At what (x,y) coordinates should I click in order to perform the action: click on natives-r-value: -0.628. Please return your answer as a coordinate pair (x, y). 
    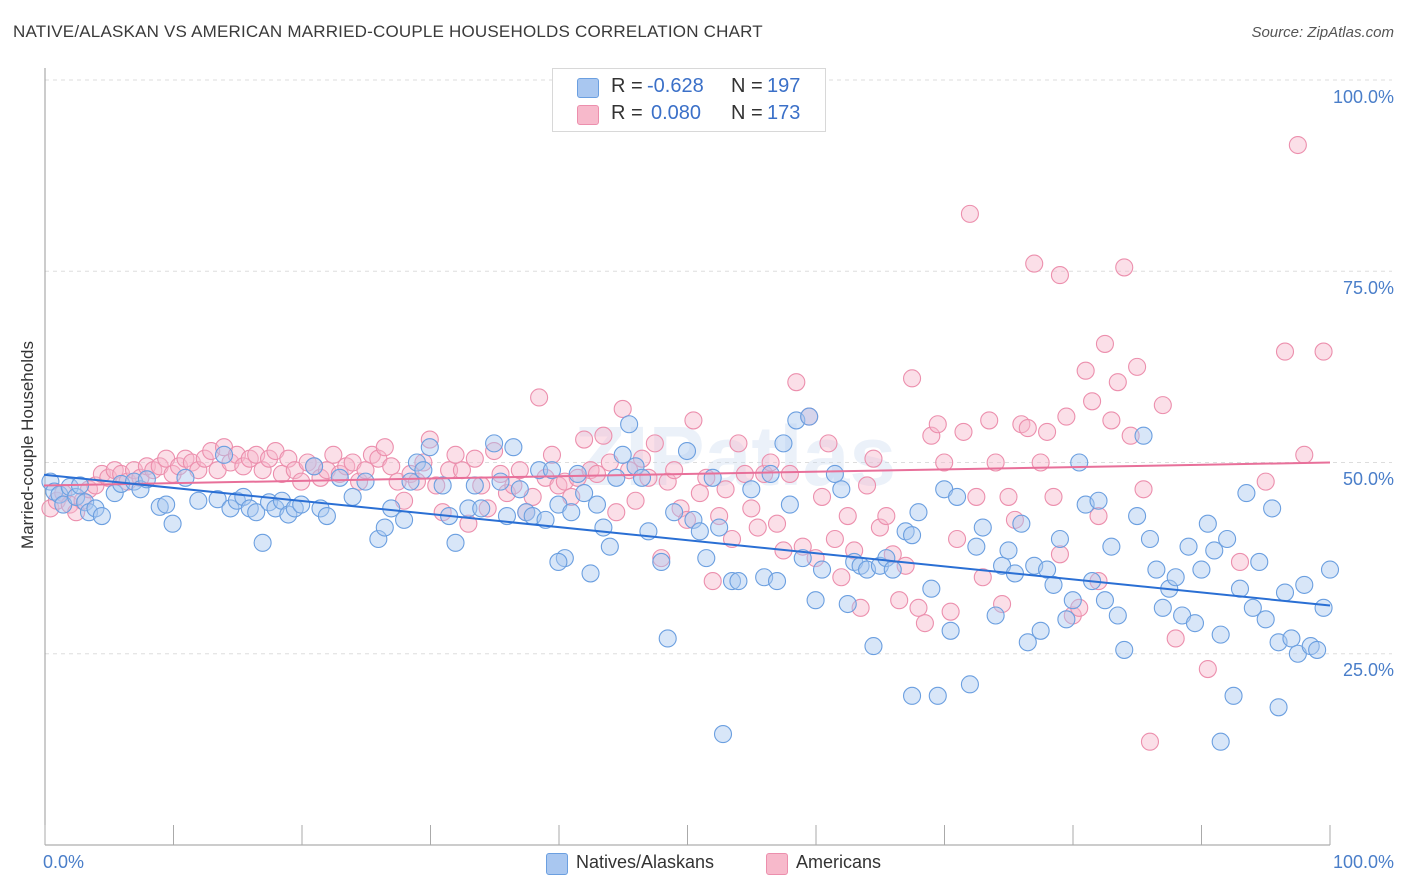
    Looking at the image, I should click on (675, 86).